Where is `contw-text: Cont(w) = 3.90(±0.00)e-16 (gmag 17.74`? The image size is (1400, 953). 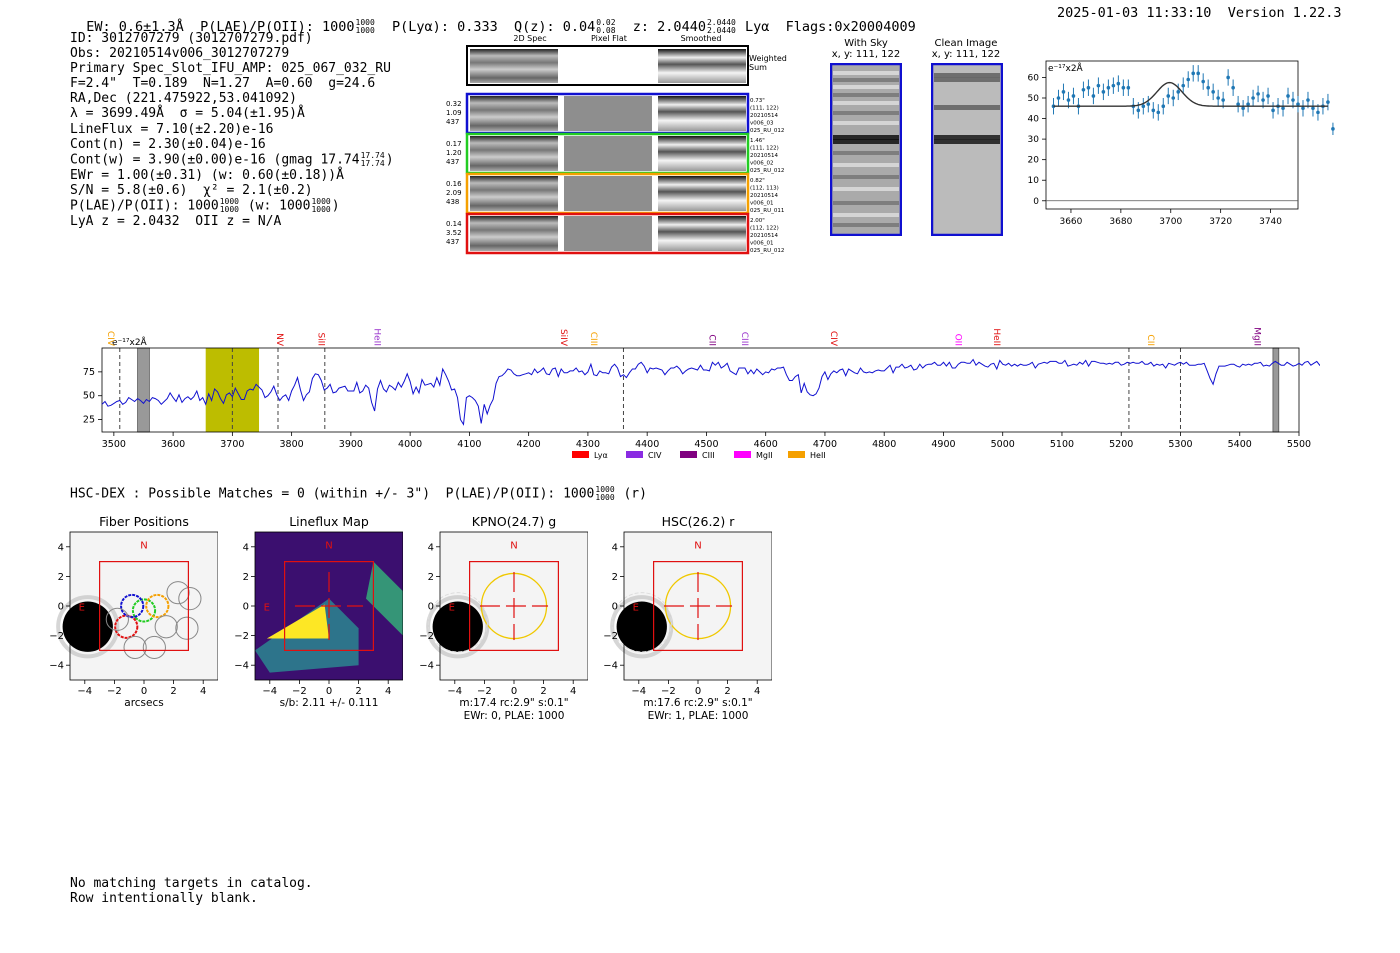
contw-text: Cont(w) = 3.90(±0.00)e-16 (gmag 17.74 is located at coordinates (215, 160).